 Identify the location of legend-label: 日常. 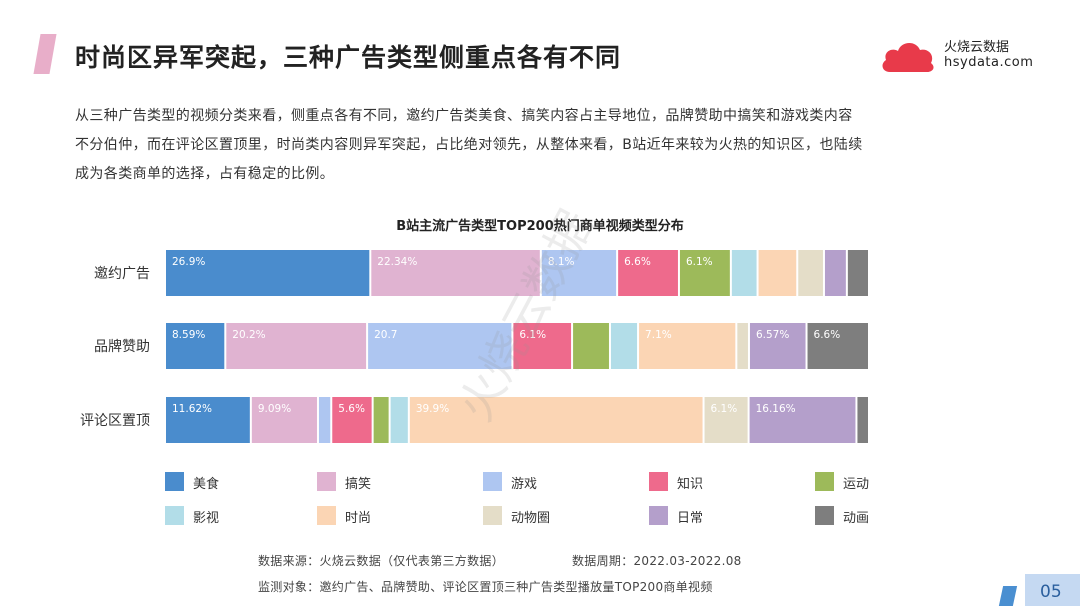
(690, 518).